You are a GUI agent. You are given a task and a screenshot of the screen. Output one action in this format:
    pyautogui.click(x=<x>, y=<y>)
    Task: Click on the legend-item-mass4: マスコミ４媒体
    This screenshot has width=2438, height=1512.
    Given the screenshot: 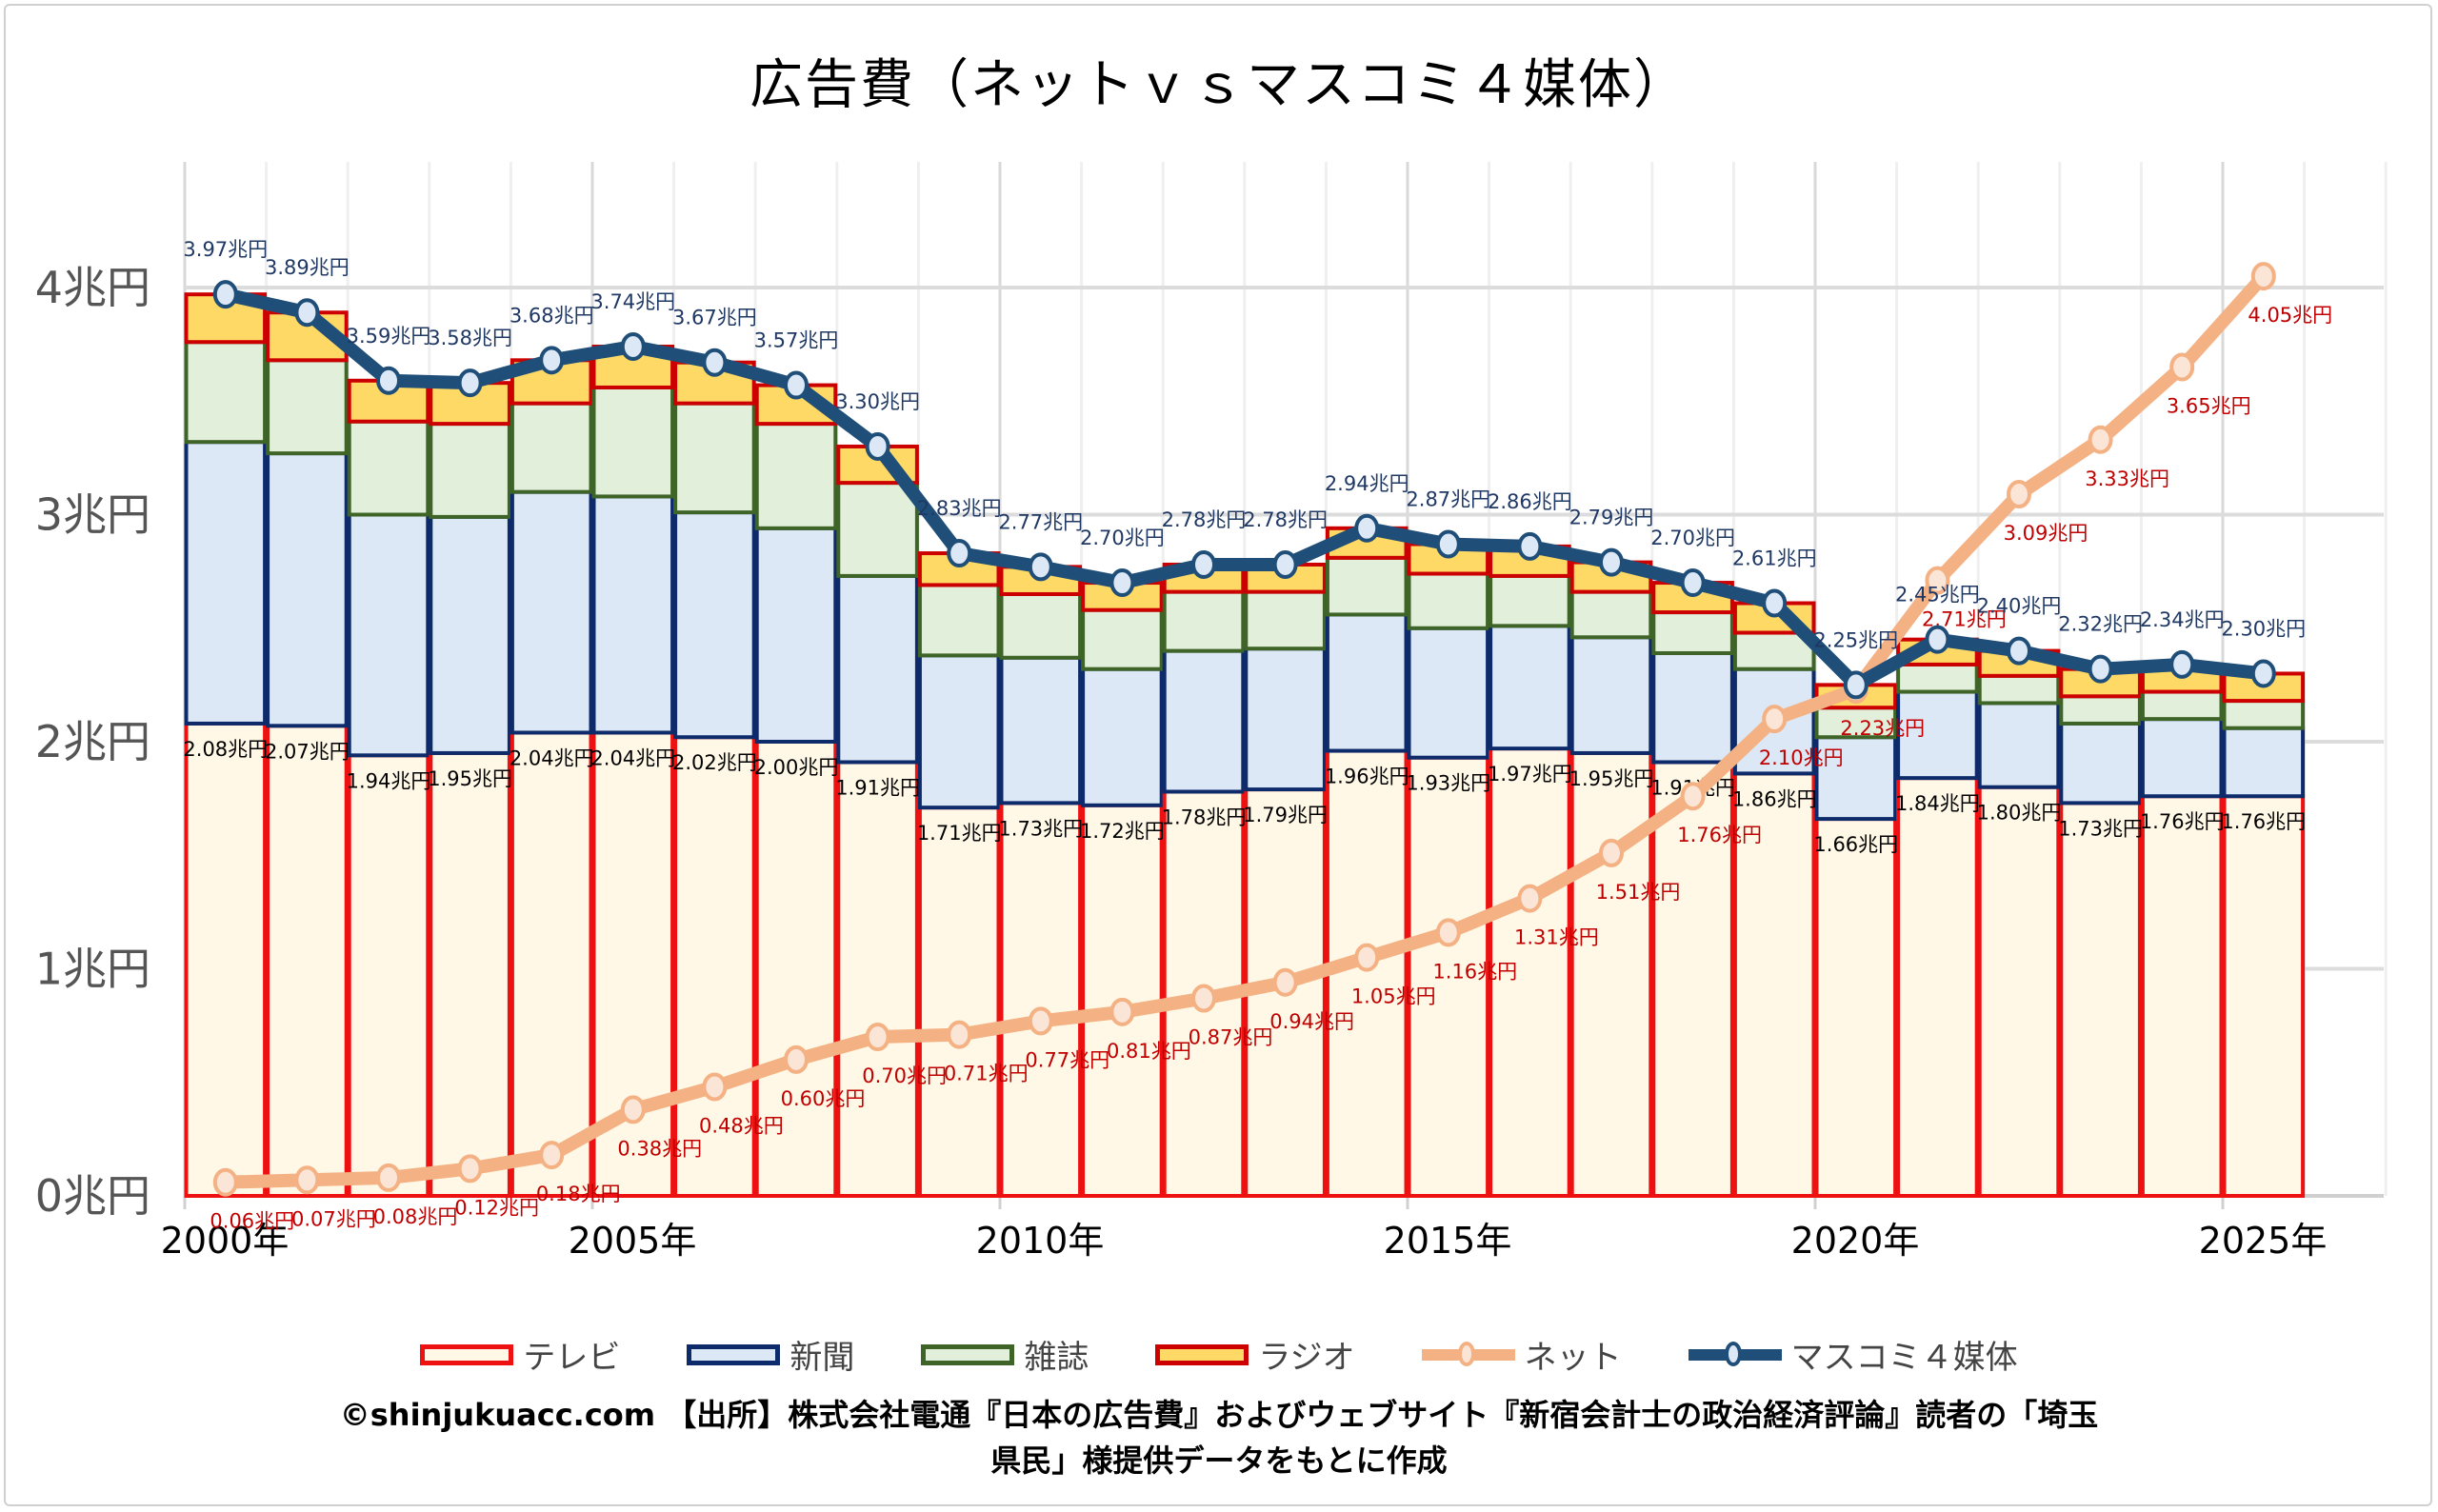 What is the action you would take?
    pyautogui.click(x=1853, y=1354)
    